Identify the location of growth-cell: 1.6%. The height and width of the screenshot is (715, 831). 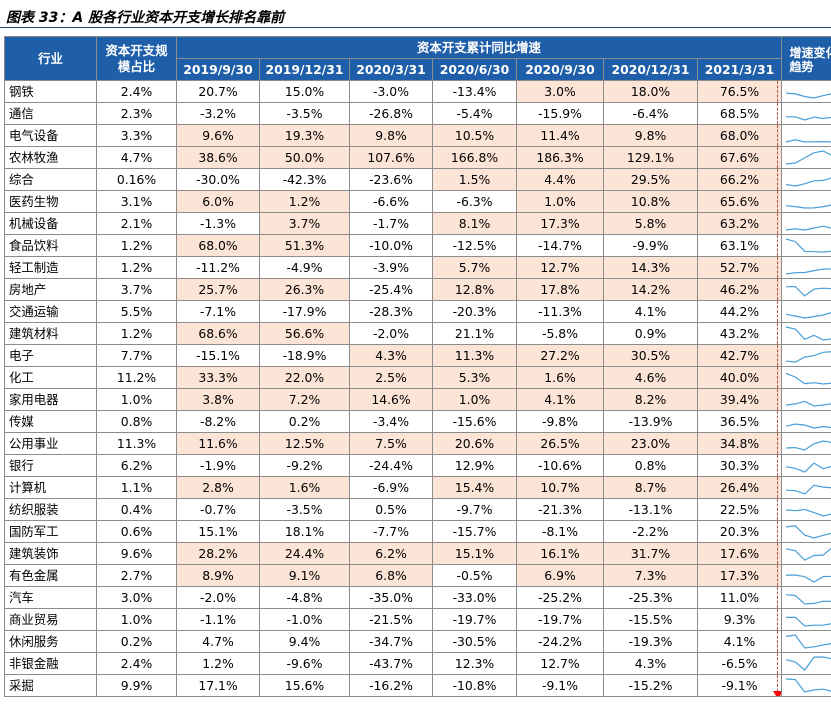
(560, 377).